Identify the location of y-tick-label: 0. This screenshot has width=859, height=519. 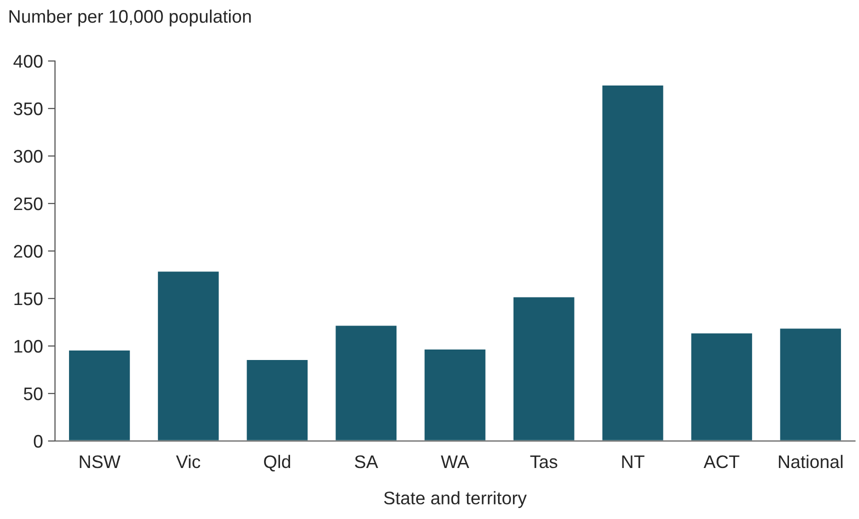
(38, 441).